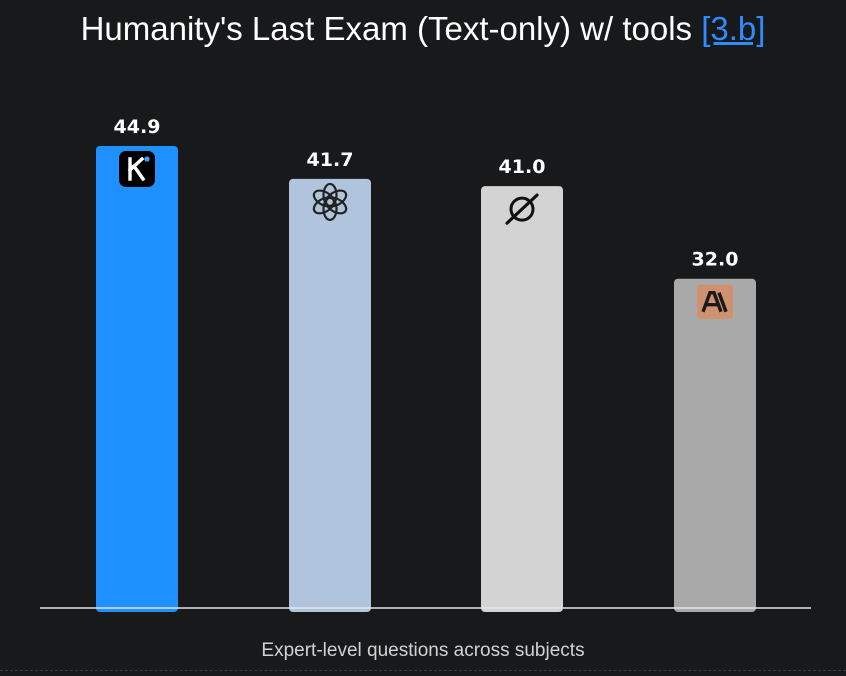 The image size is (846, 676). What do you see at coordinates (137, 127) in the screenshot?
I see `data-label-1: 44.9` at bounding box center [137, 127].